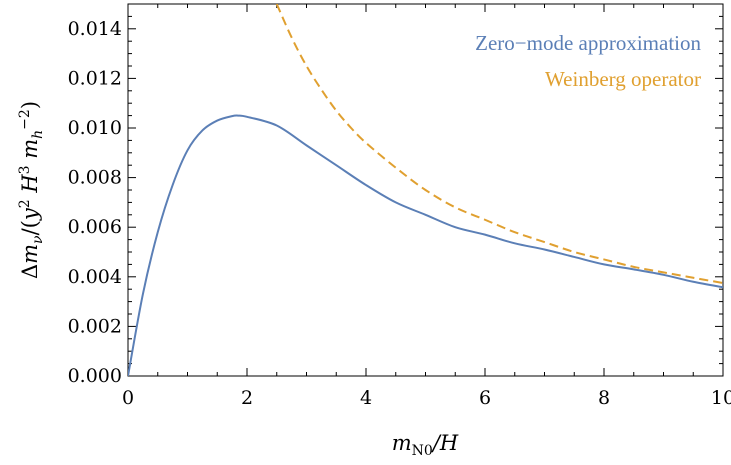 This screenshot has width=731, height=465. I want to click on legend-entry-0: Zero−mode approximation, so click(588, 43).